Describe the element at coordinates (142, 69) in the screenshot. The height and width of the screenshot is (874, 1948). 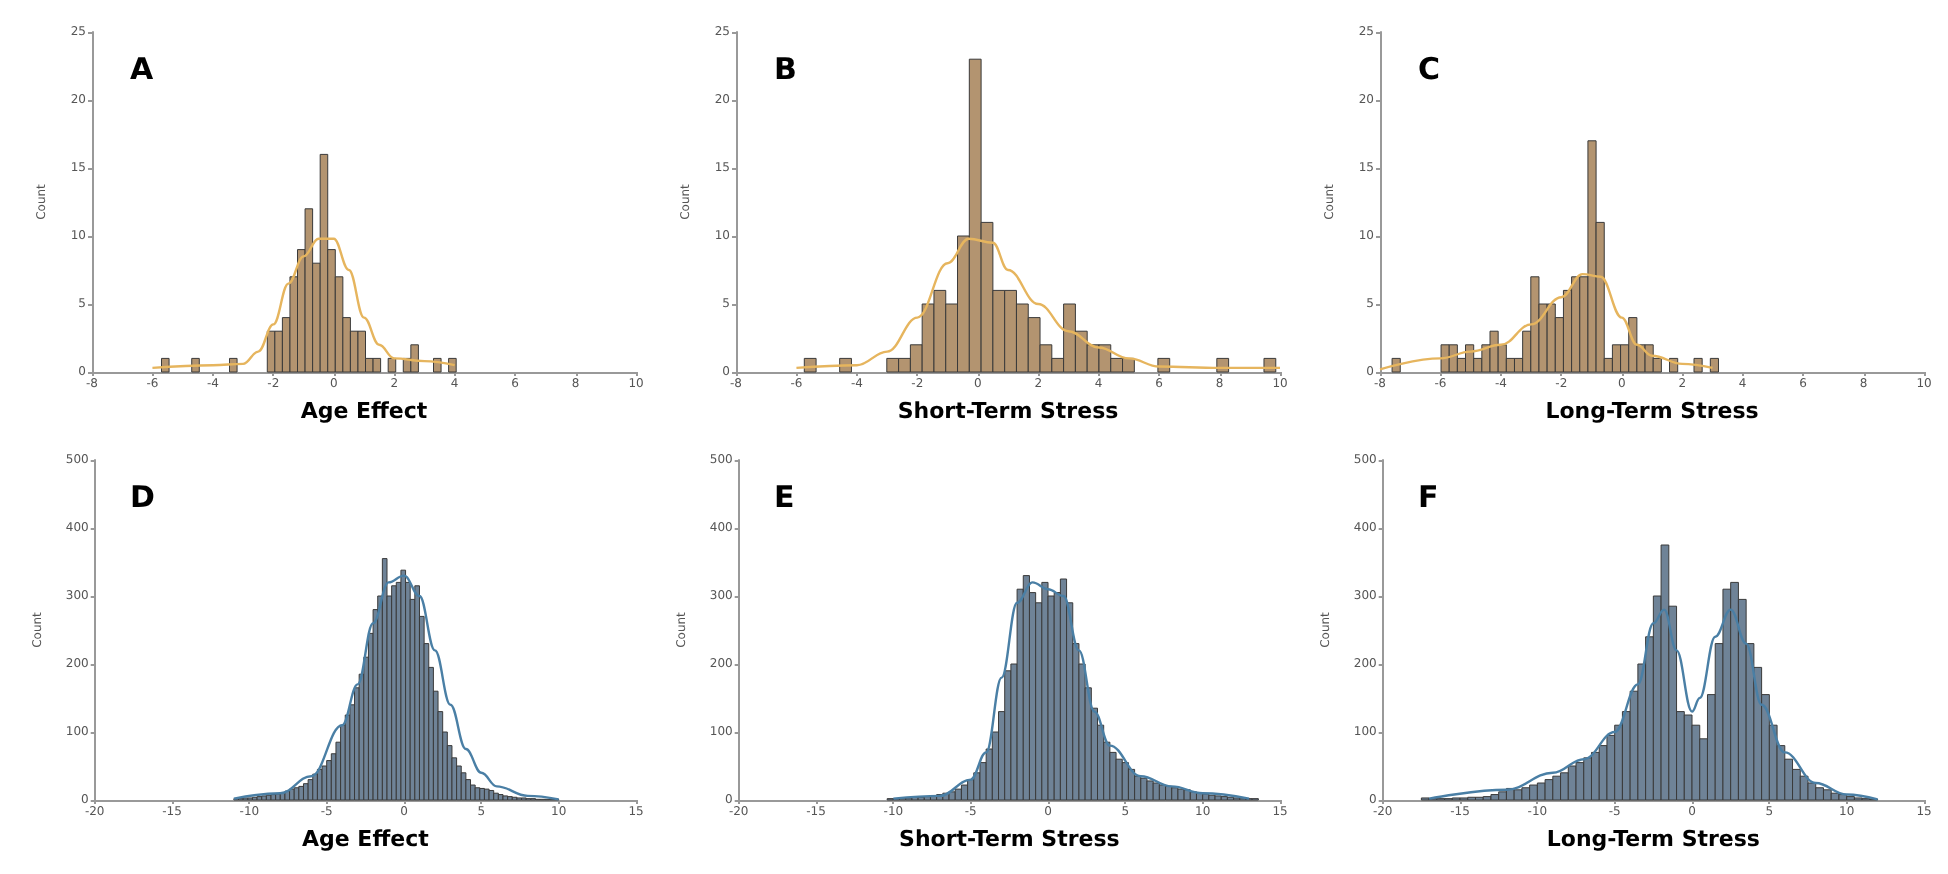
I see `text: A` at that location.